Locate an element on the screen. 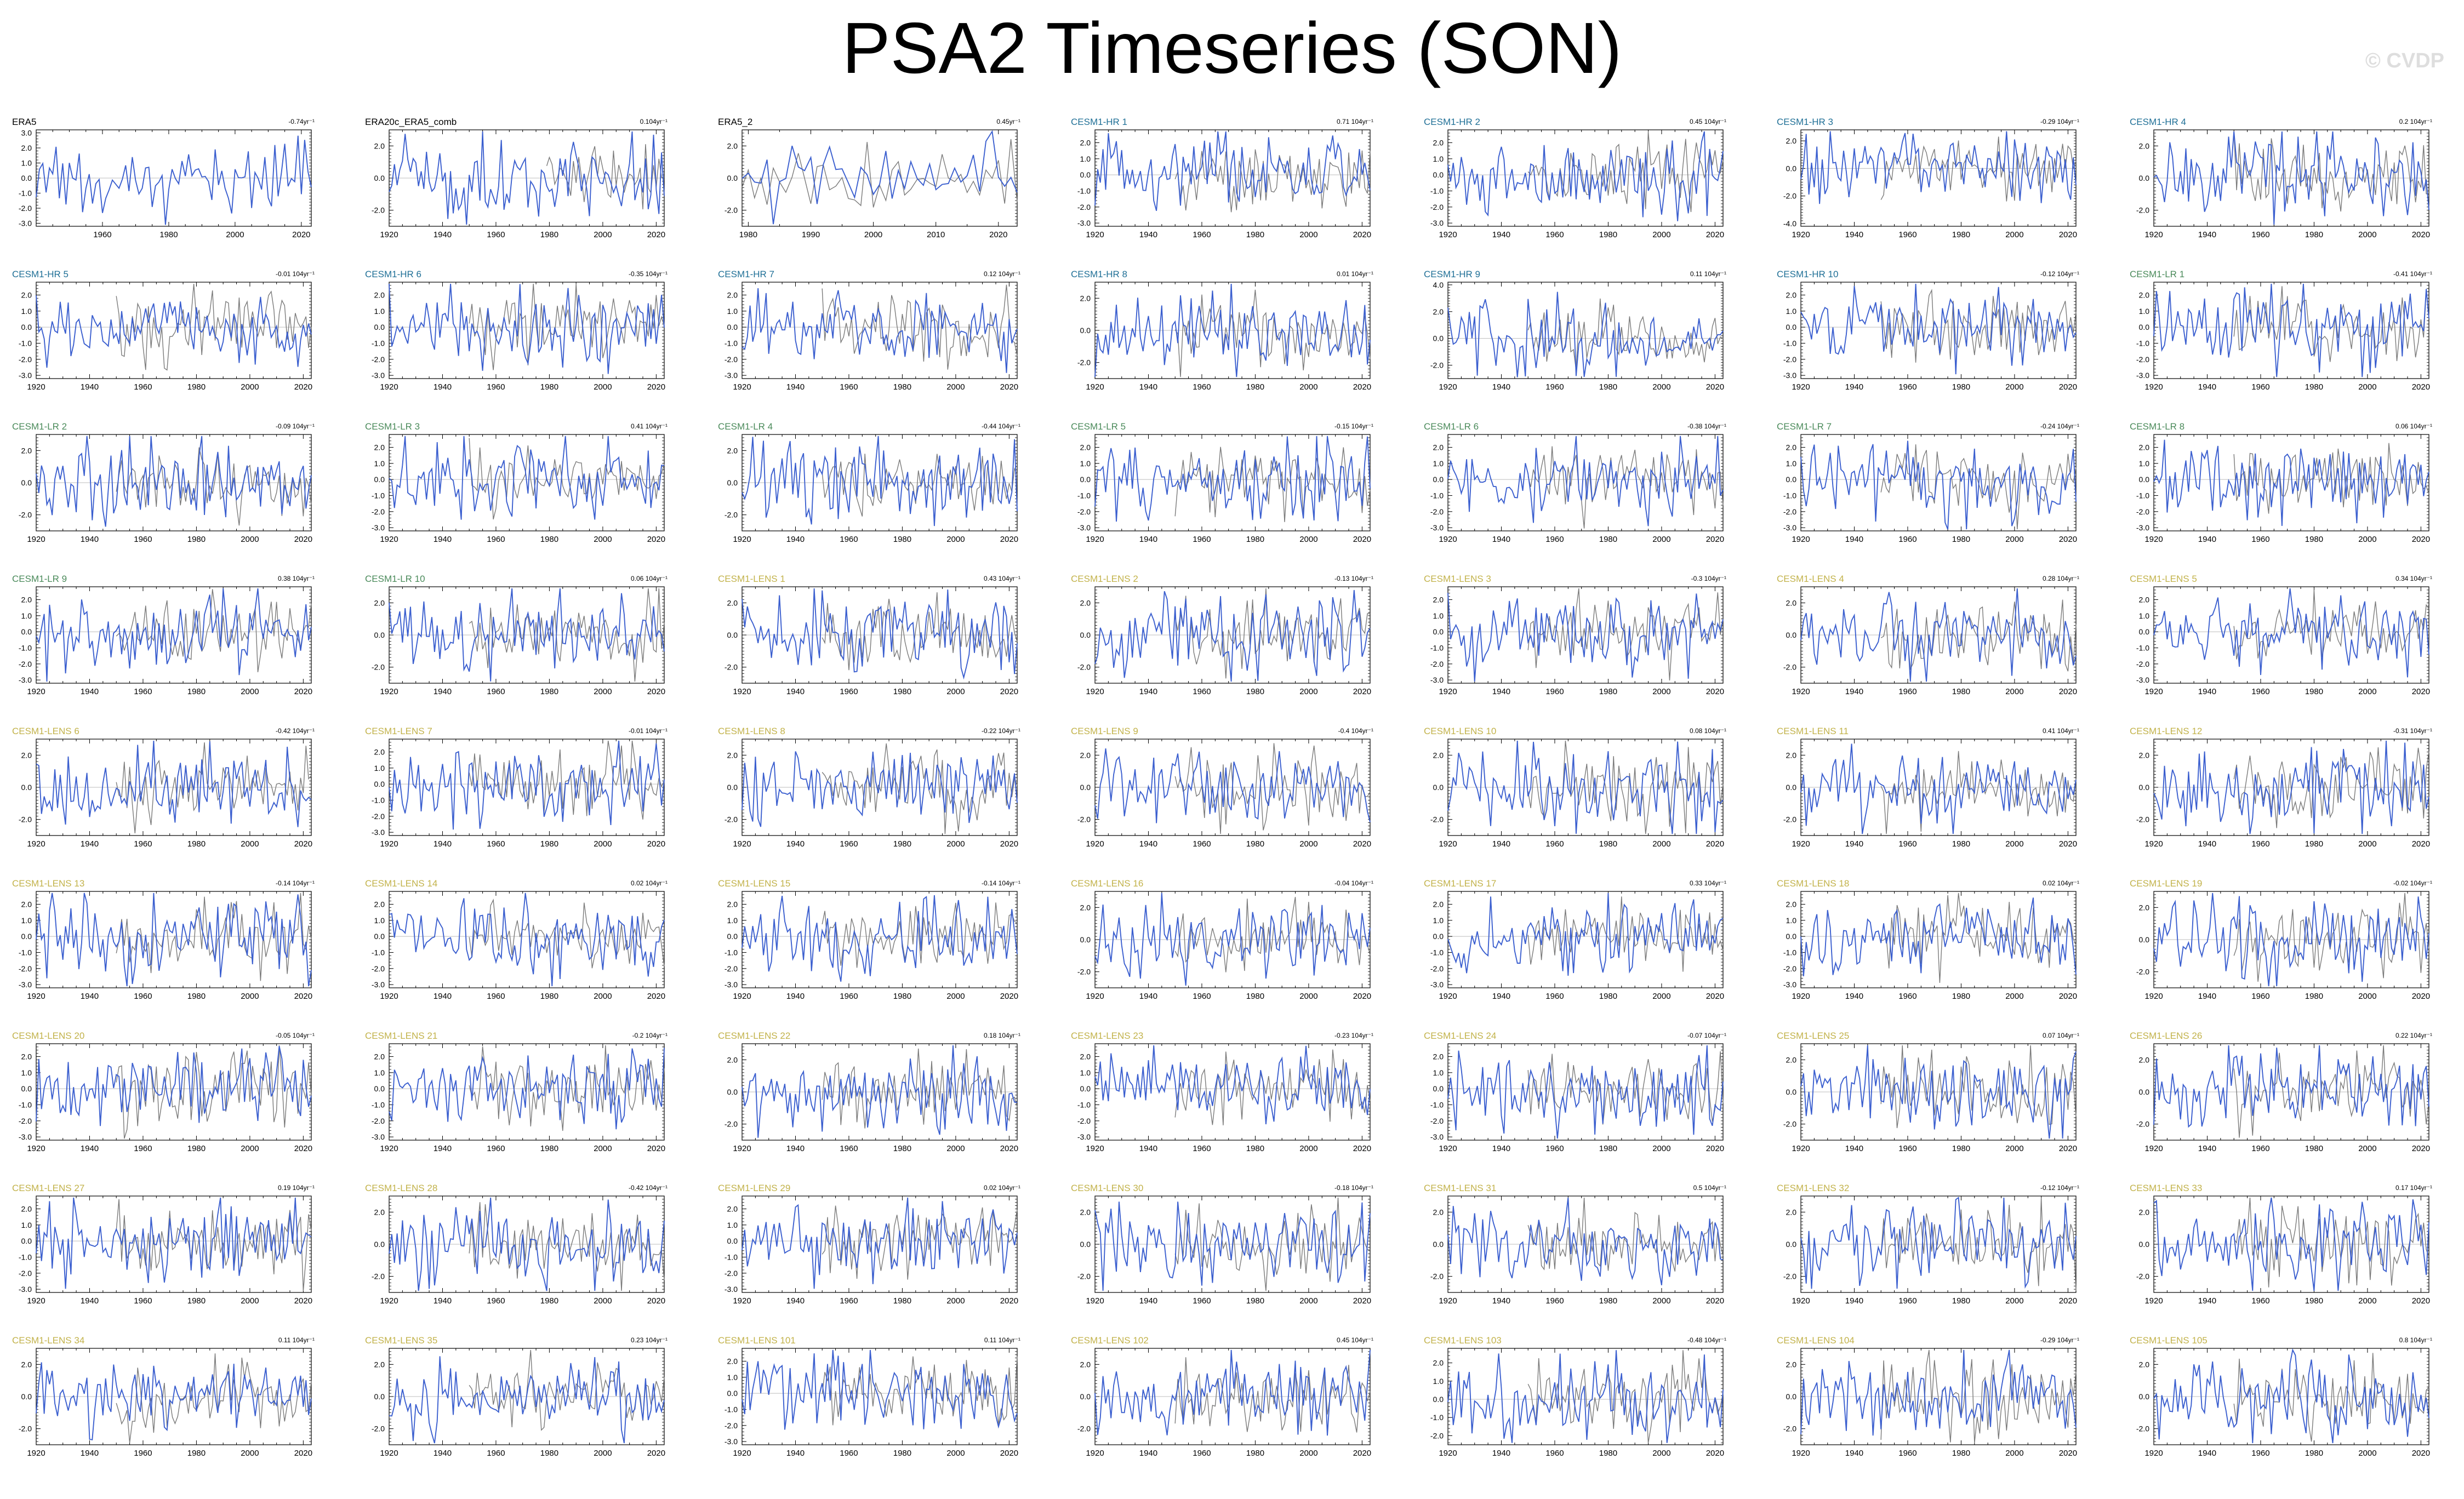 The height and width of the screenshot is (1499, 2464). panel-title: CESM1-LENS 14 is located at coordinates (401, 883).